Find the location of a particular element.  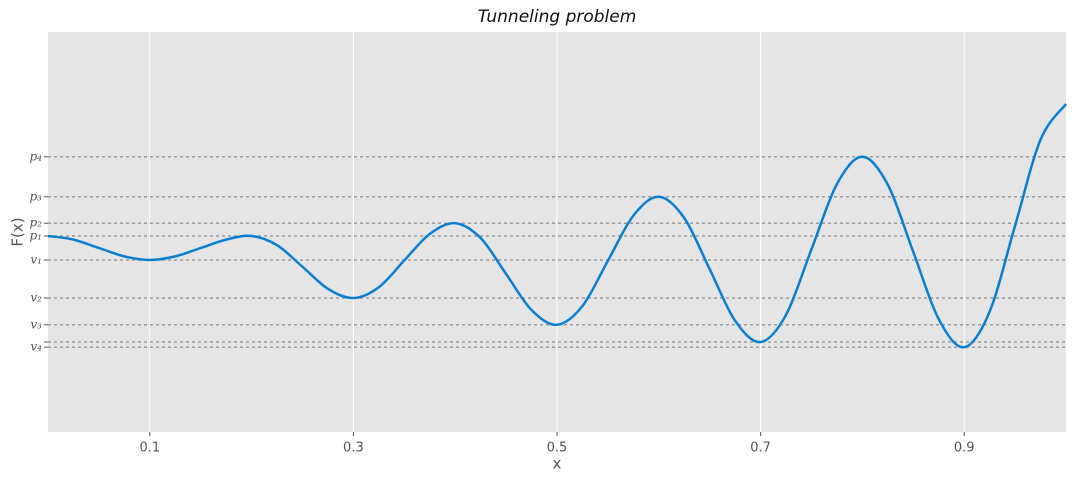

y-tick-label: v₁ is located at coordinates (36, 260).